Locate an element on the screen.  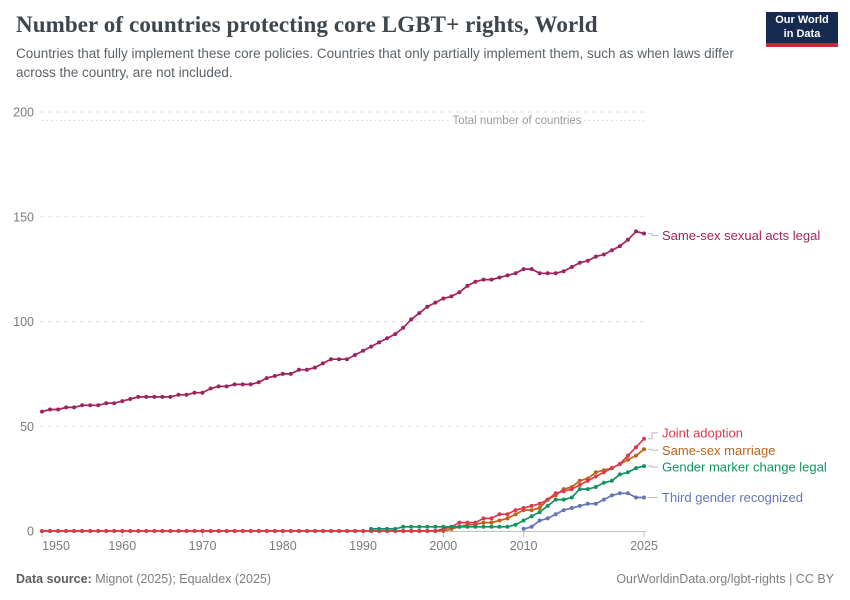
series-point-joint-adoption-1997 is located at coordinates (419, 531).